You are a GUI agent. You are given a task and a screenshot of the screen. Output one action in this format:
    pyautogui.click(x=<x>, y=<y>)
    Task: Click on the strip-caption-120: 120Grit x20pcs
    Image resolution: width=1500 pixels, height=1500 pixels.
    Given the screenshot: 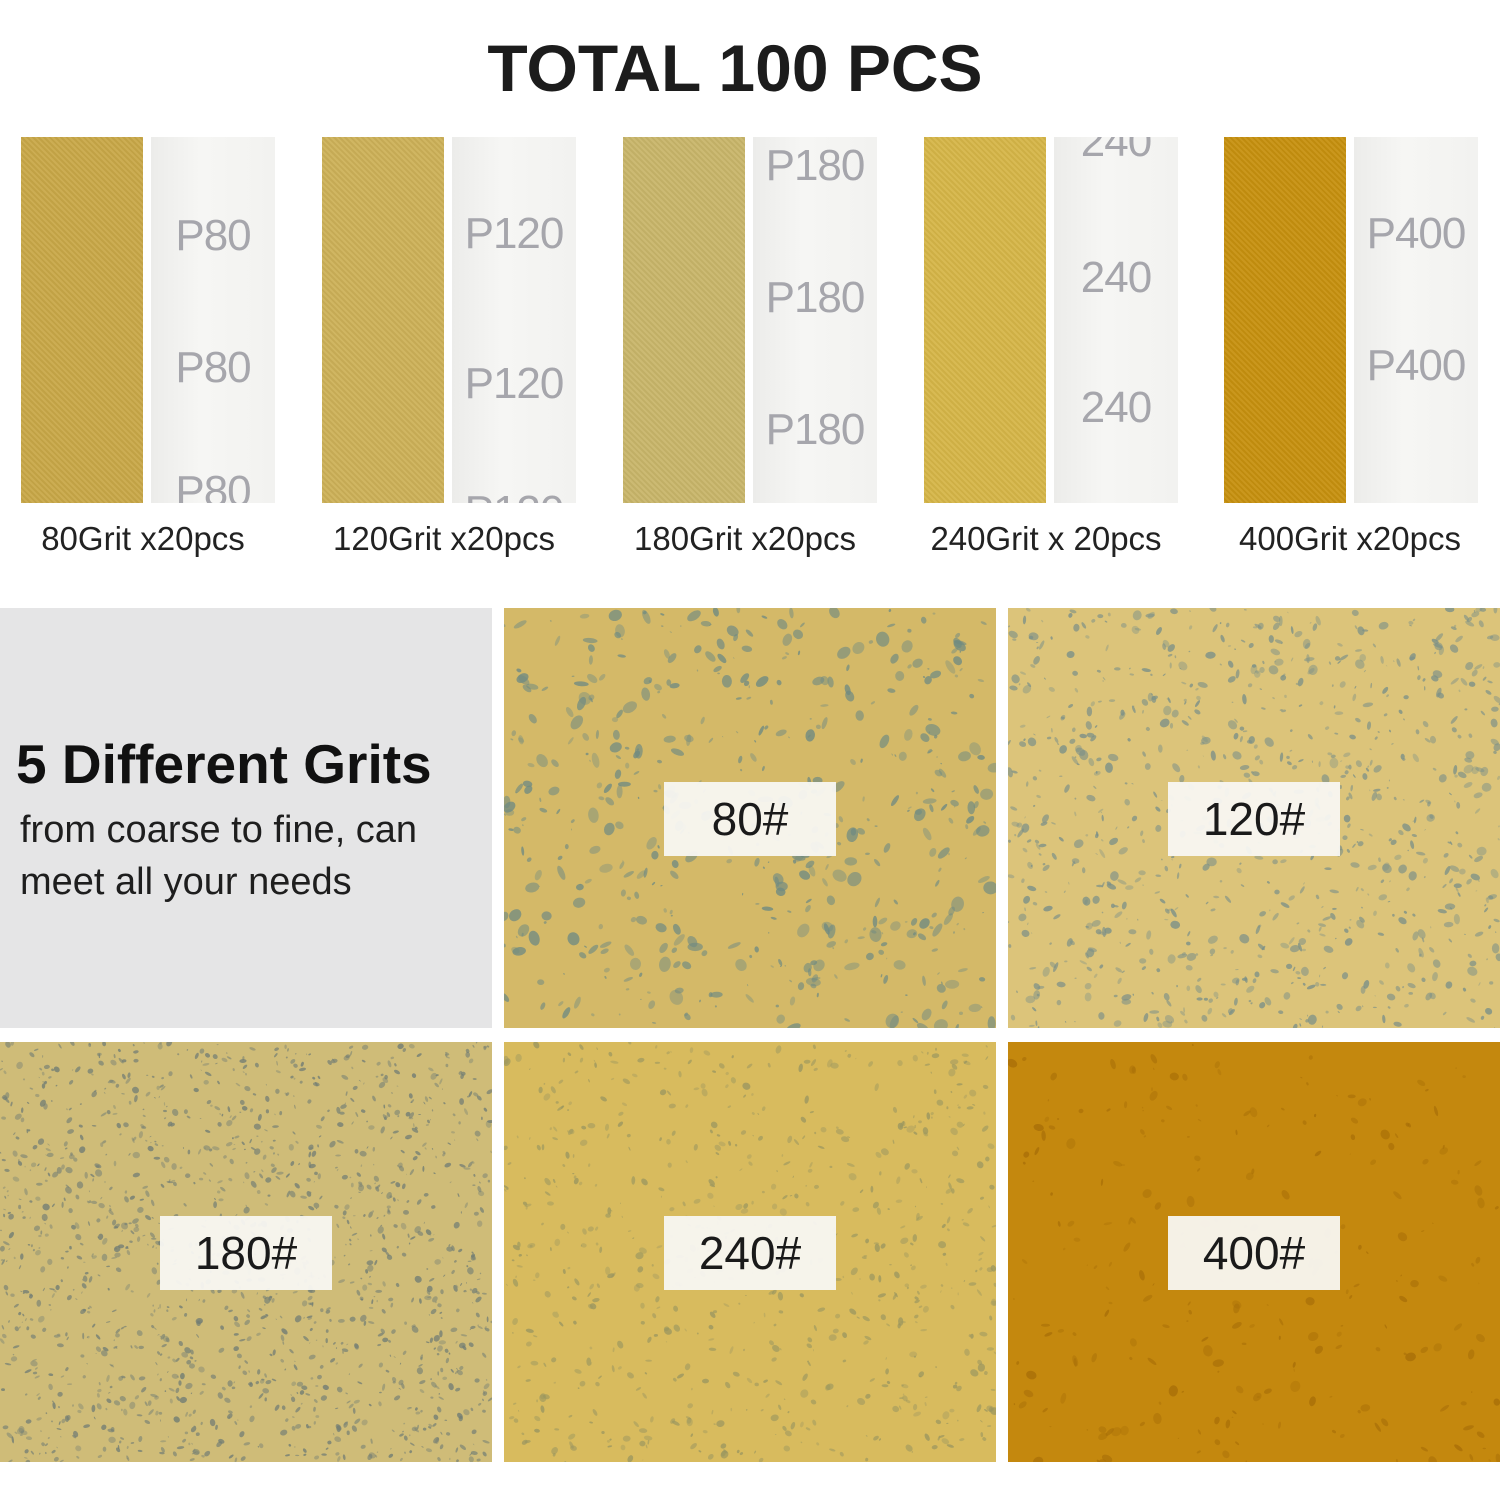 What is the action you would take?
    pyautogui.click(x=444, y=538)
    